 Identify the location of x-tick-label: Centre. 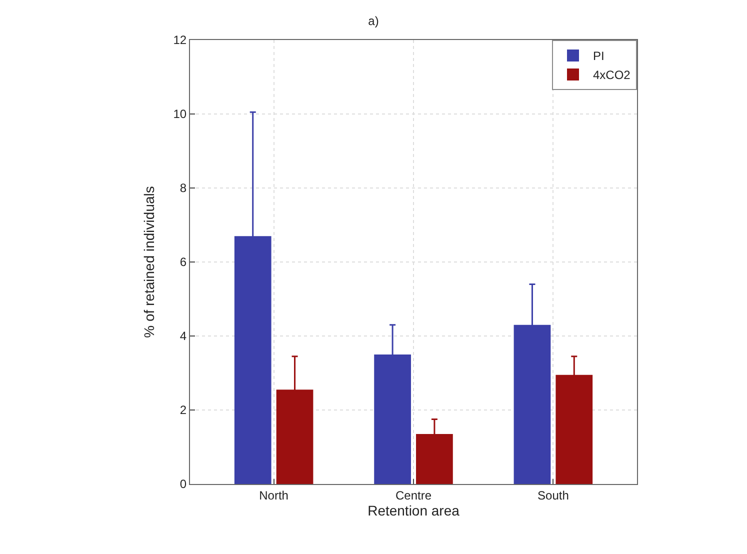
(413, 495).